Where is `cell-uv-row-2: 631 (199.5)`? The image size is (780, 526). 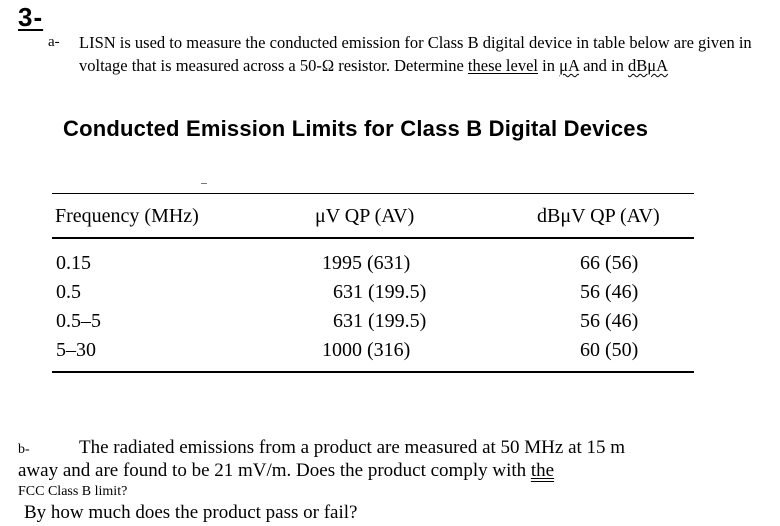
cell-uv-row-2: 631 (199.5) is located at coordinates (380, 292).